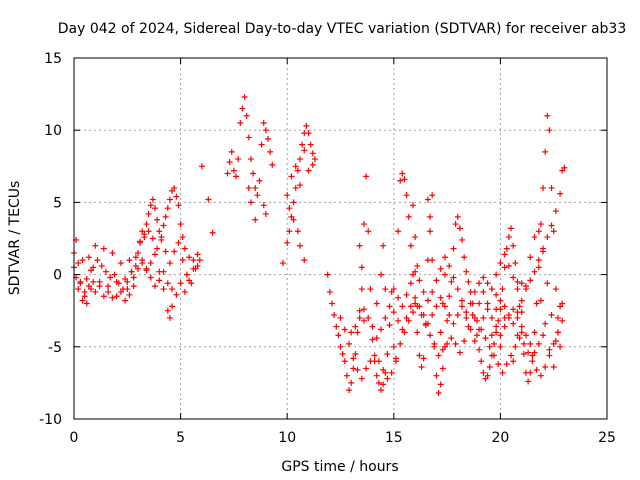 This screenshot has height=480, width=640. I want to click on x-tick-label: 5, so click(180, 438).